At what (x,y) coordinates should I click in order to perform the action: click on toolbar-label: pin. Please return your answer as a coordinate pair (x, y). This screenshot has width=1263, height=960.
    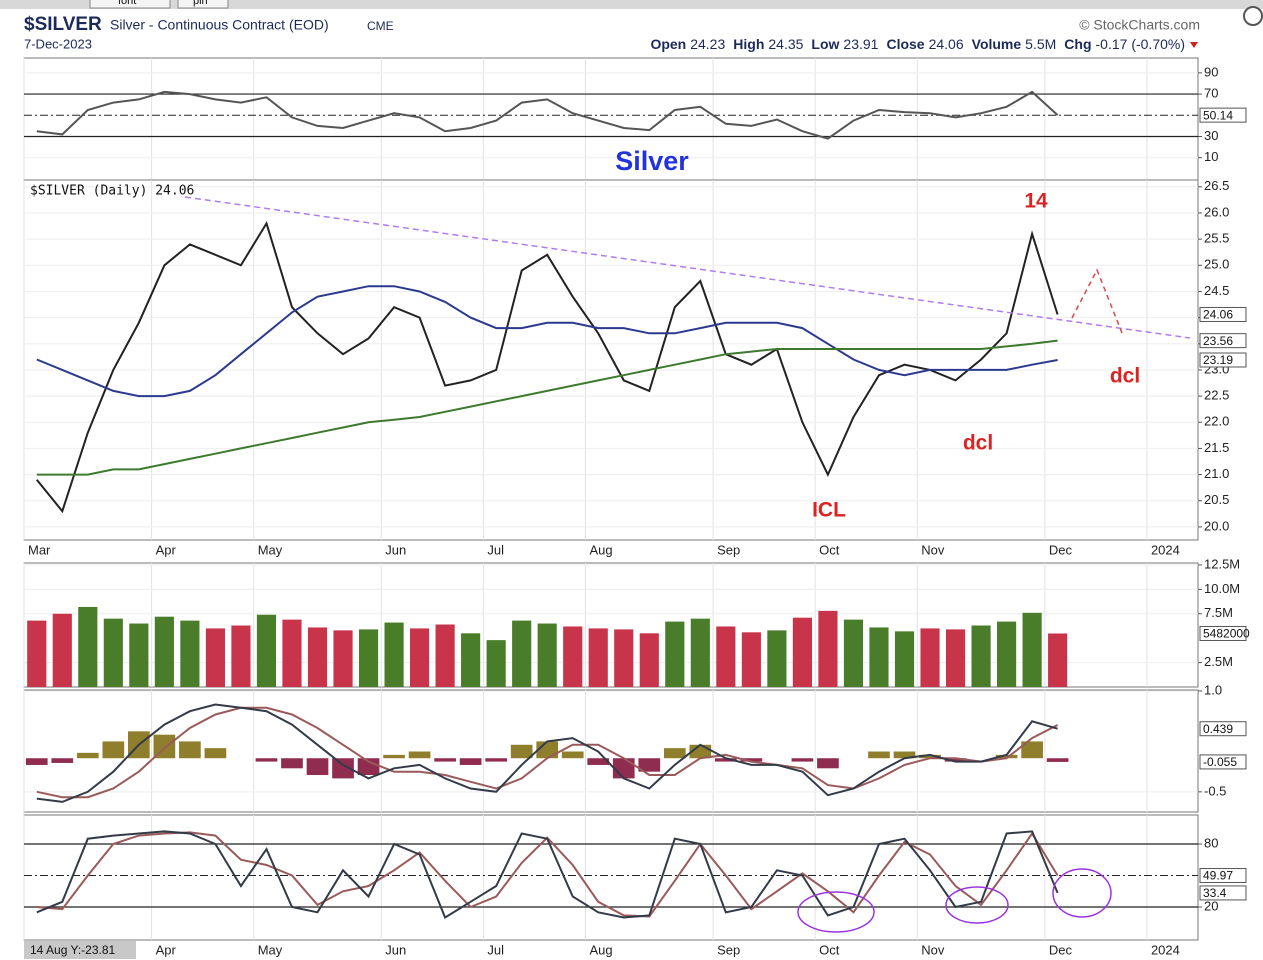
    Looking at the image, I should click on (200, 3).